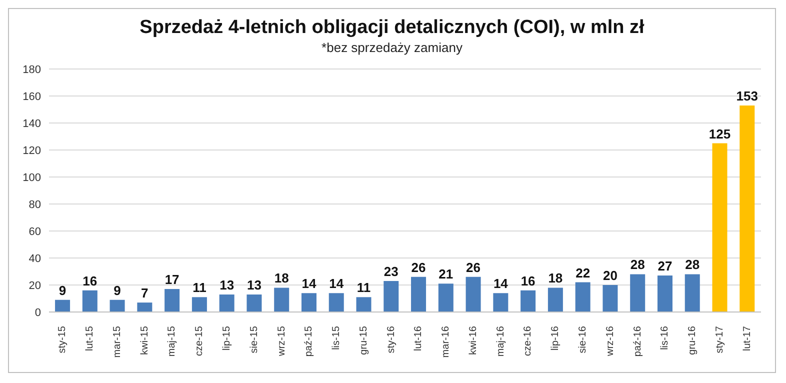 Image resolution: width=786 pixels, height=383 pixels. What do you see at coordinates (364, 340) in the screenshot?
I see `x-tick-label: gru-15` at bounding box center [364, 340].